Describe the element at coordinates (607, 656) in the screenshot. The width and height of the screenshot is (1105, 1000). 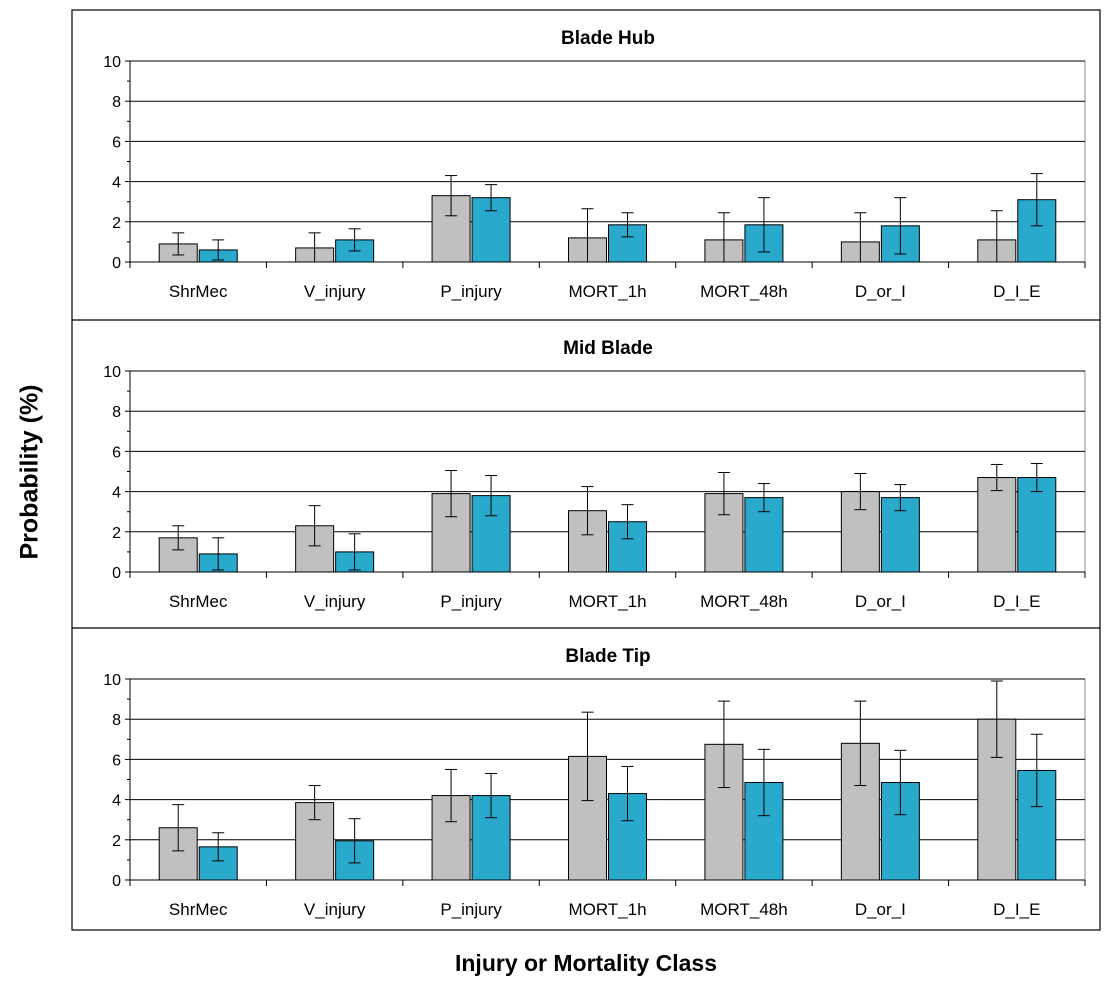
I see `panel-title: Blade Tip` at that location.